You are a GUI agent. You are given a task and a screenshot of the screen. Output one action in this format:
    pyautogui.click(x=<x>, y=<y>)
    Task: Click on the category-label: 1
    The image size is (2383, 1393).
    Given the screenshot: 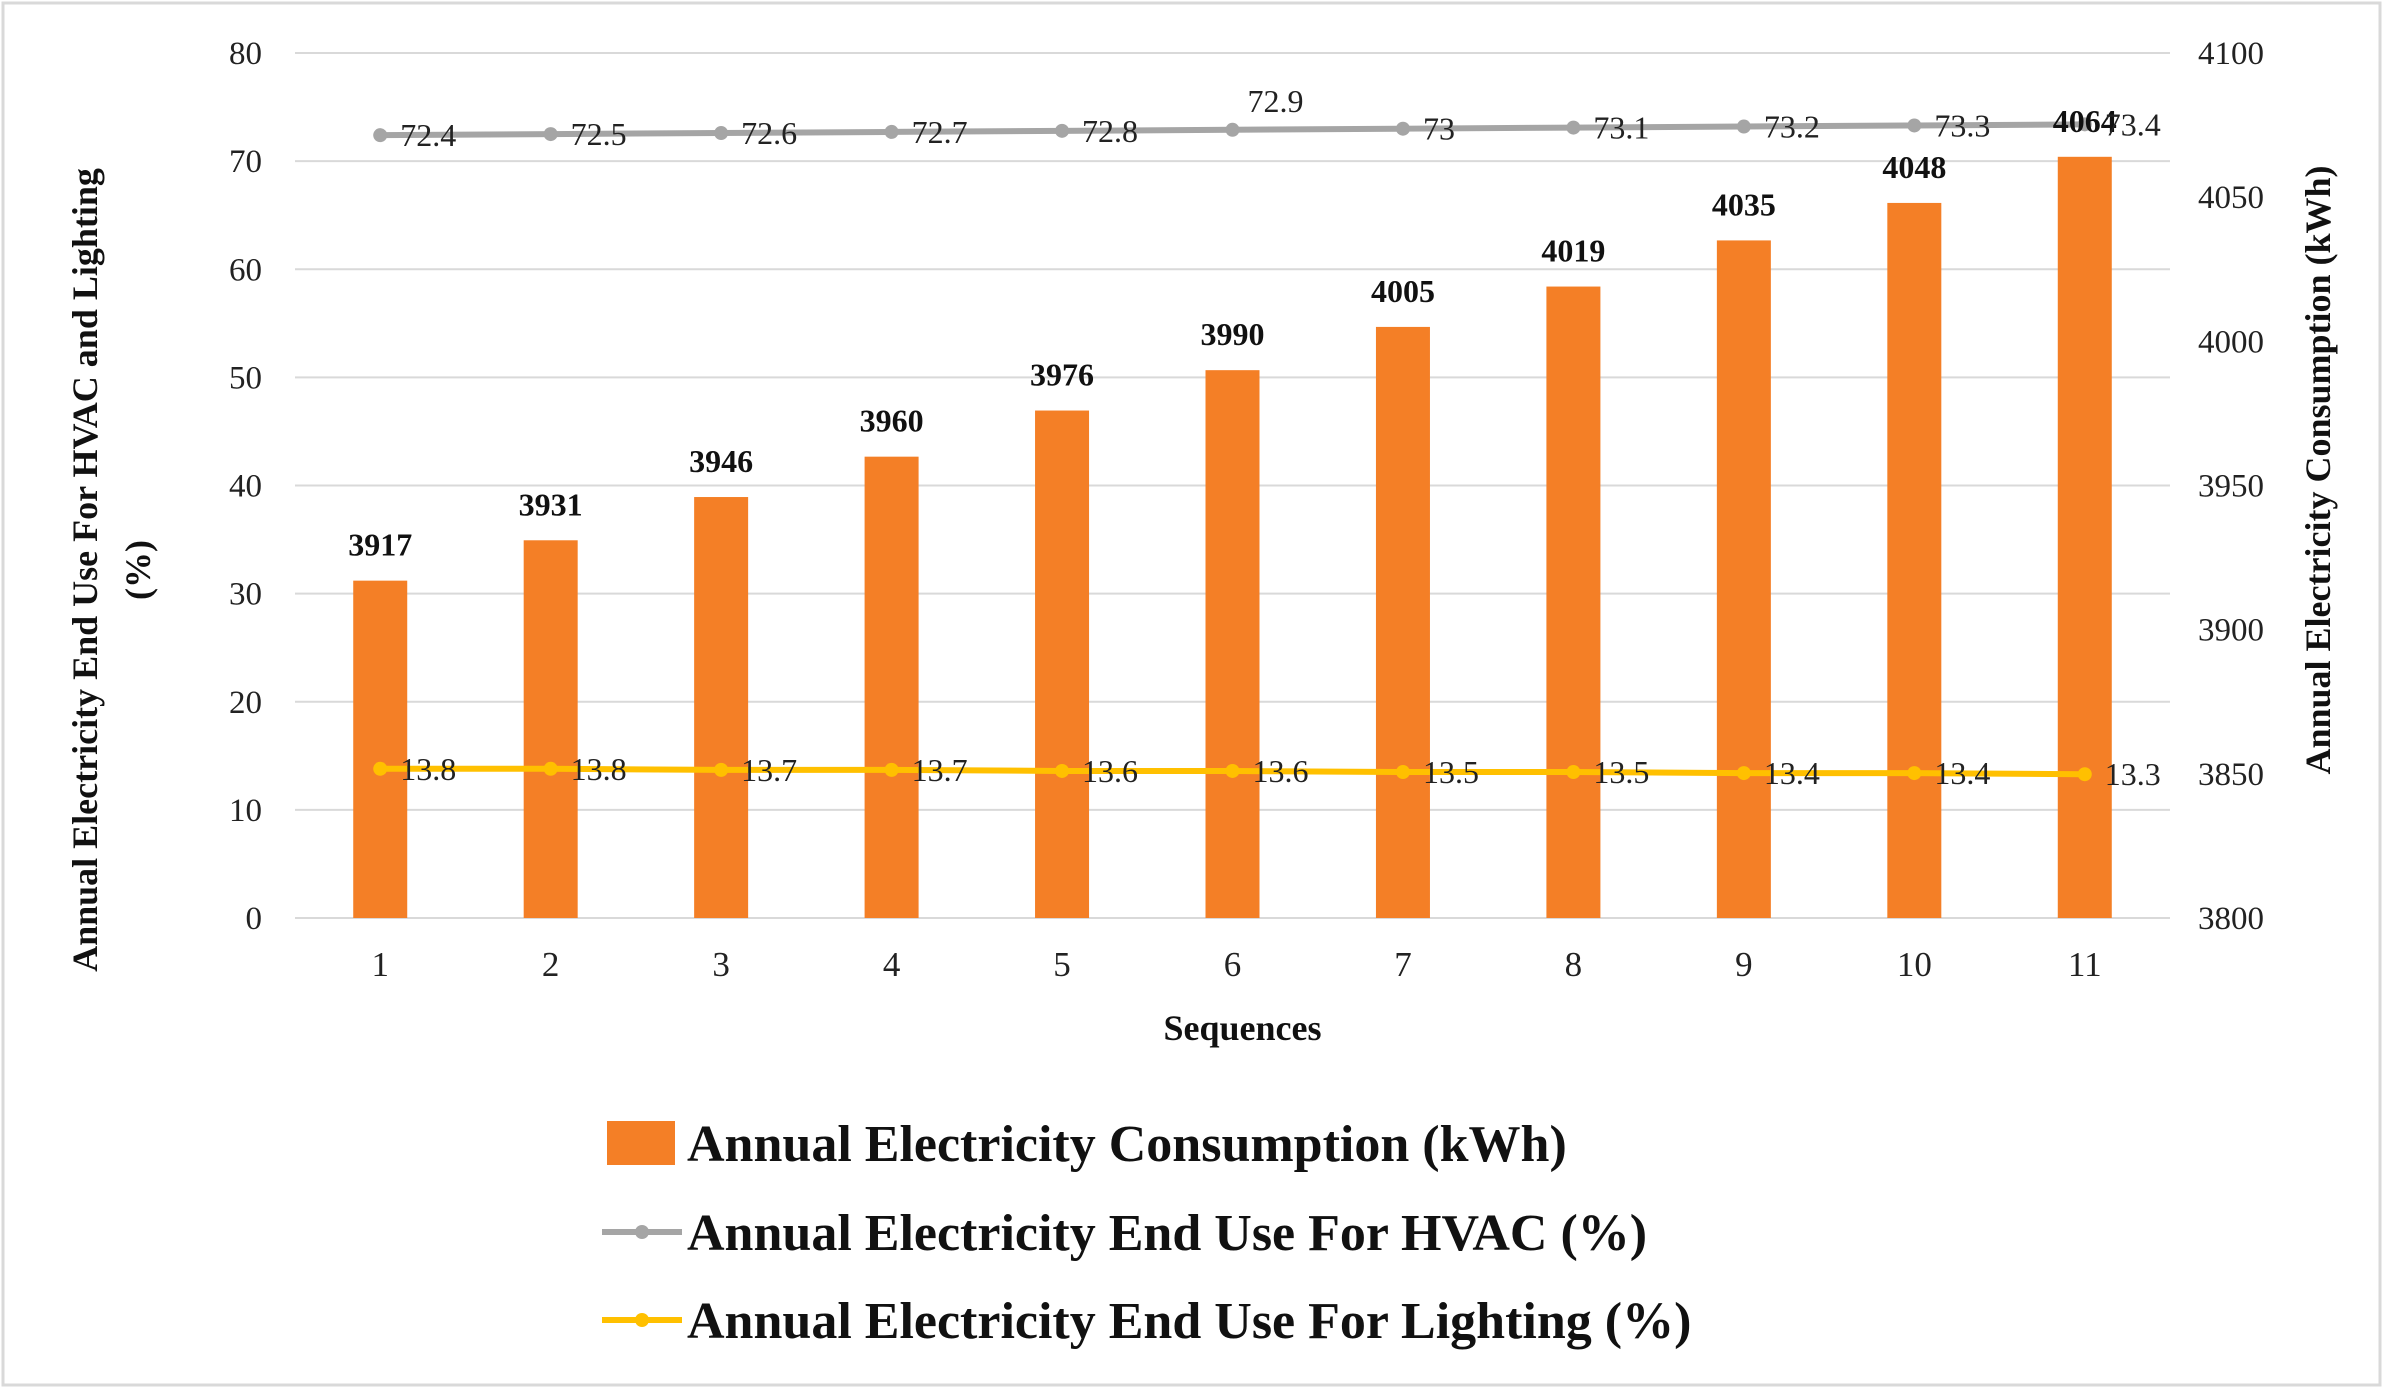 What is the action you would take?
    pyautogui.click(x=380, y=964)
    